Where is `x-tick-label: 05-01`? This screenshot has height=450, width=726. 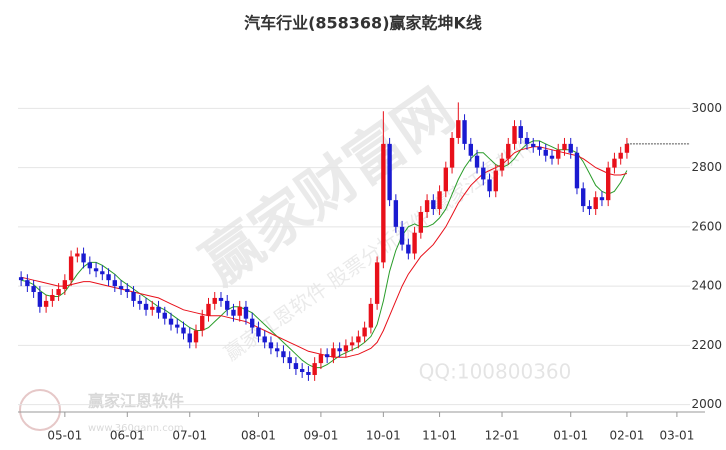
x-tick-label: 05-01 is located at coordinates (64, 436).